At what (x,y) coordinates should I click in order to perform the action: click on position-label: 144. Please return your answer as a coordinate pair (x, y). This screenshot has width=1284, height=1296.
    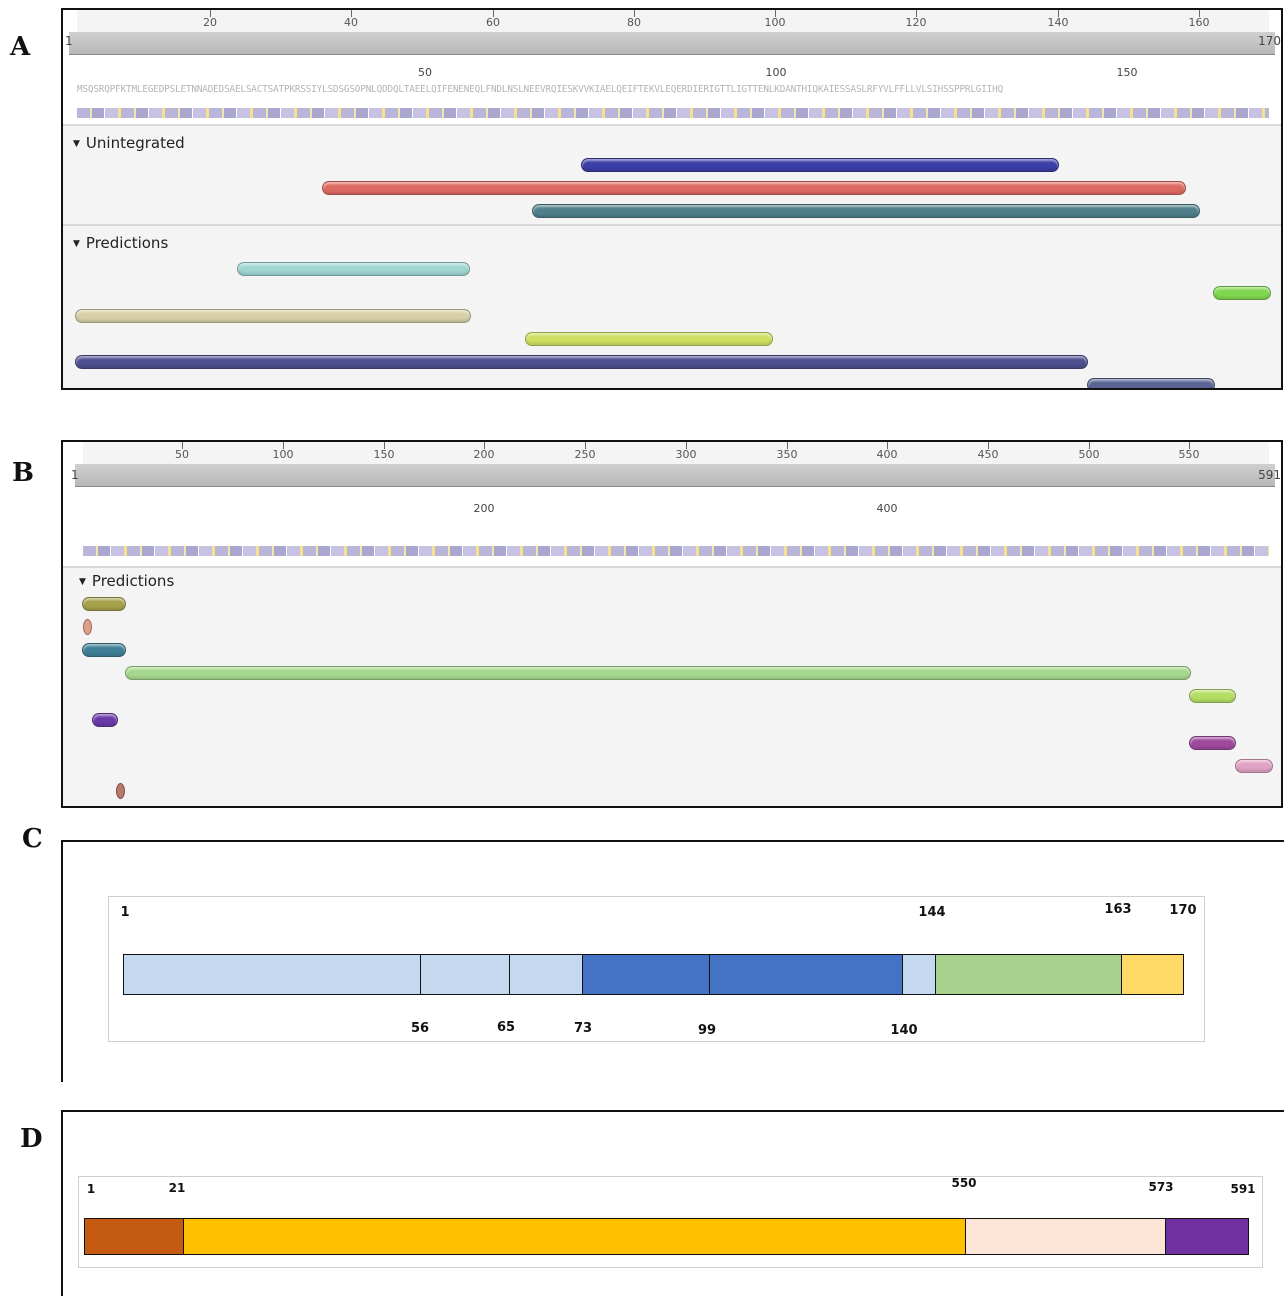
    Looking at the image, I should click on (932, 912).